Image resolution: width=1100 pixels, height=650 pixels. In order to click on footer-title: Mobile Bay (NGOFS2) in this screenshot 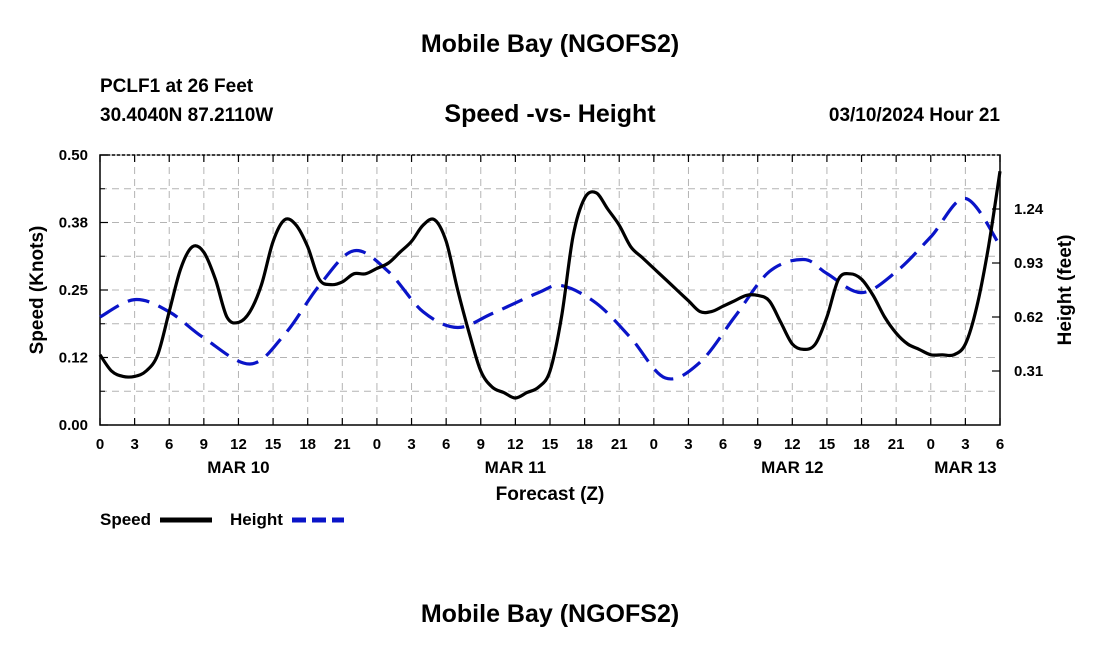, I will do `click(550, 614)`.